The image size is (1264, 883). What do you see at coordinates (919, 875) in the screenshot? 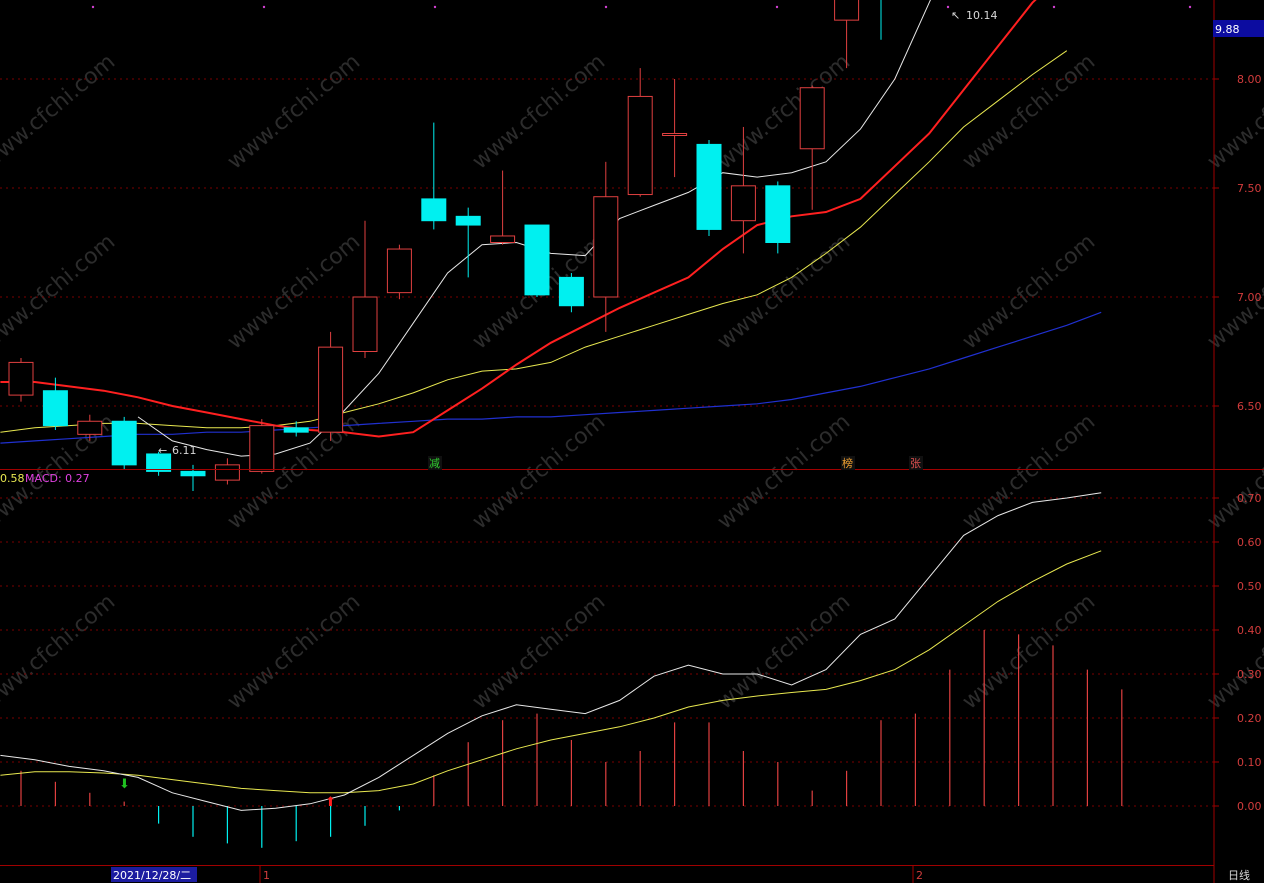
I see `month-marker-2: 2` at bounding box center [919, 875].